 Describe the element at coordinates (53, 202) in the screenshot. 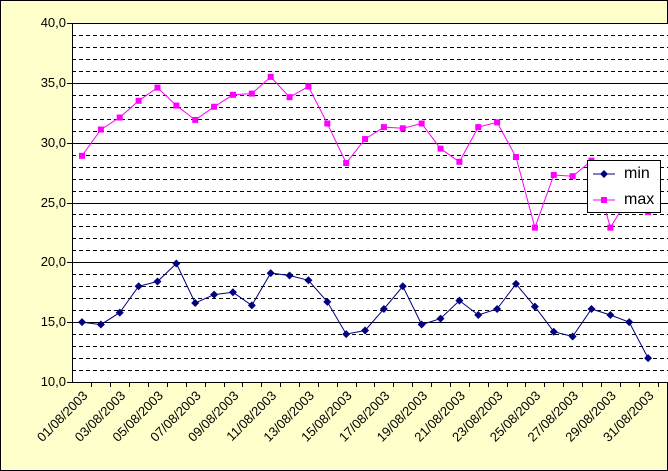

I see `y-tick-label: 25,0` at that location.